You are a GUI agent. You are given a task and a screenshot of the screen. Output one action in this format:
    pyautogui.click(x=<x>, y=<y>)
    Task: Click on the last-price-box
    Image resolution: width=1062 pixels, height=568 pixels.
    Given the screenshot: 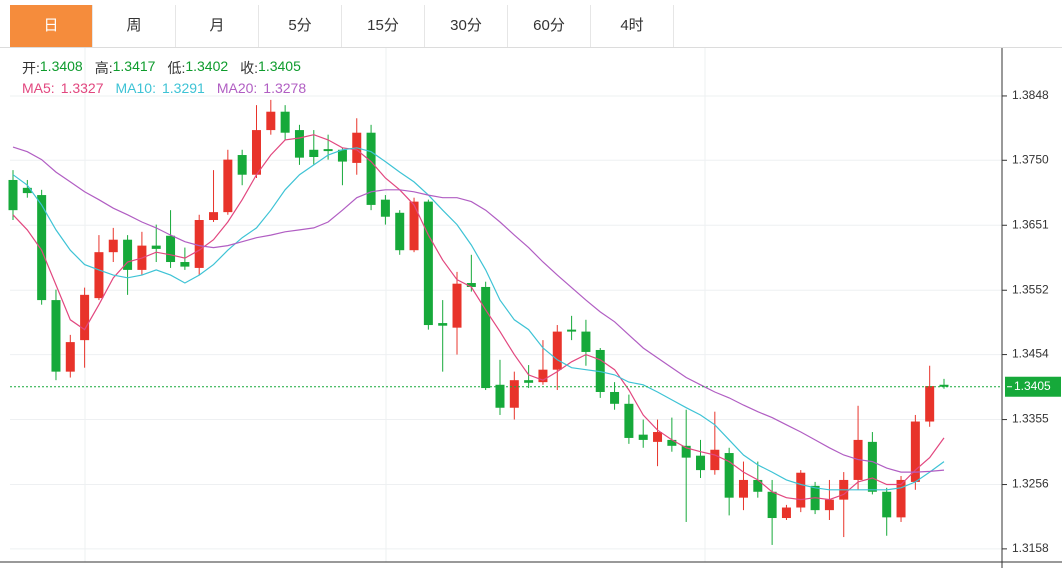 What is the action you would take?
    pyautogui.click(x=1033, y=386)
    